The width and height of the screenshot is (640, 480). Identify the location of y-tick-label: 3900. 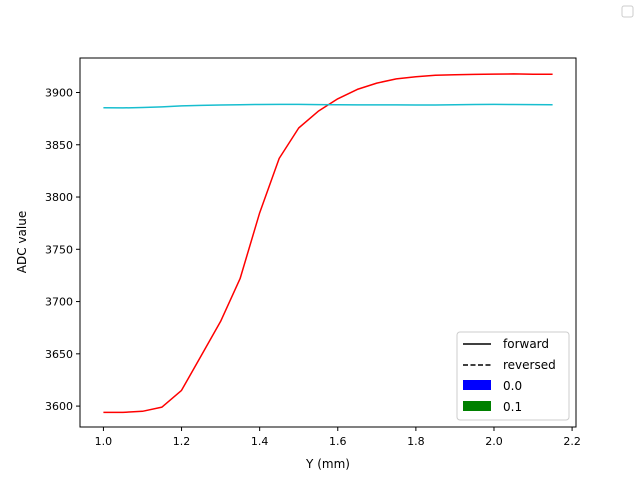
(59, 92).